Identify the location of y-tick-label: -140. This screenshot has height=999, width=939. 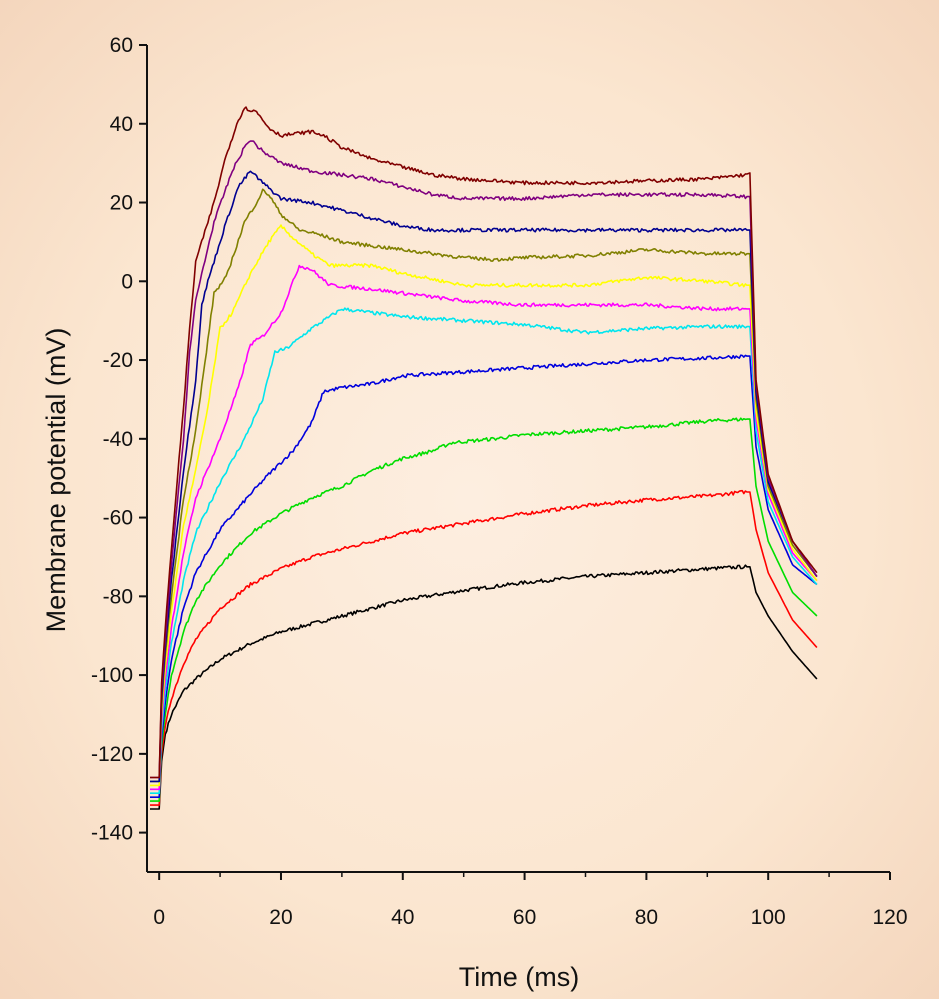
(112, 833).